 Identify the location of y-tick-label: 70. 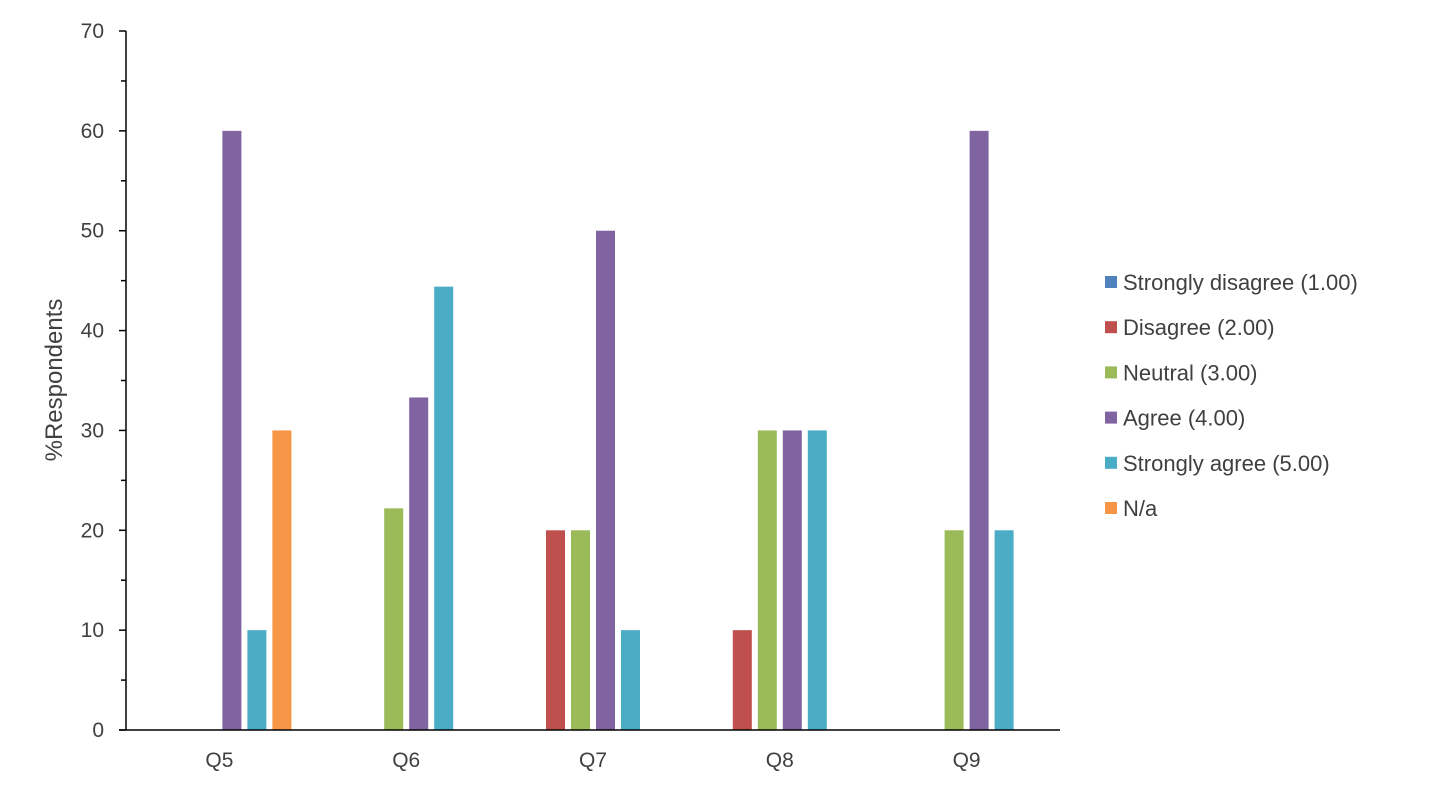
(92, 31).